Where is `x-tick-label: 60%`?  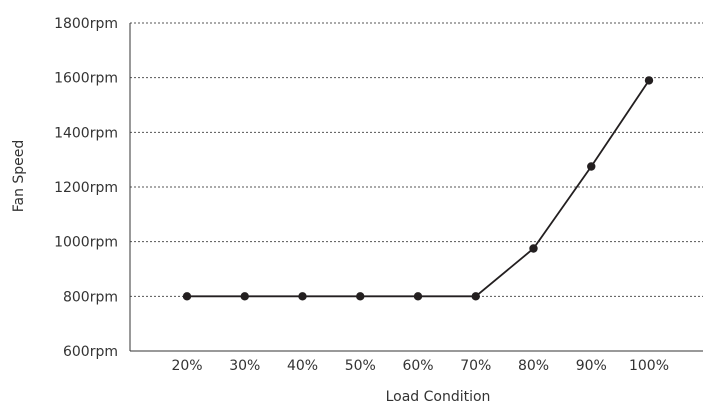 x-tick-label: 60% is located at coordinates (417, 366).